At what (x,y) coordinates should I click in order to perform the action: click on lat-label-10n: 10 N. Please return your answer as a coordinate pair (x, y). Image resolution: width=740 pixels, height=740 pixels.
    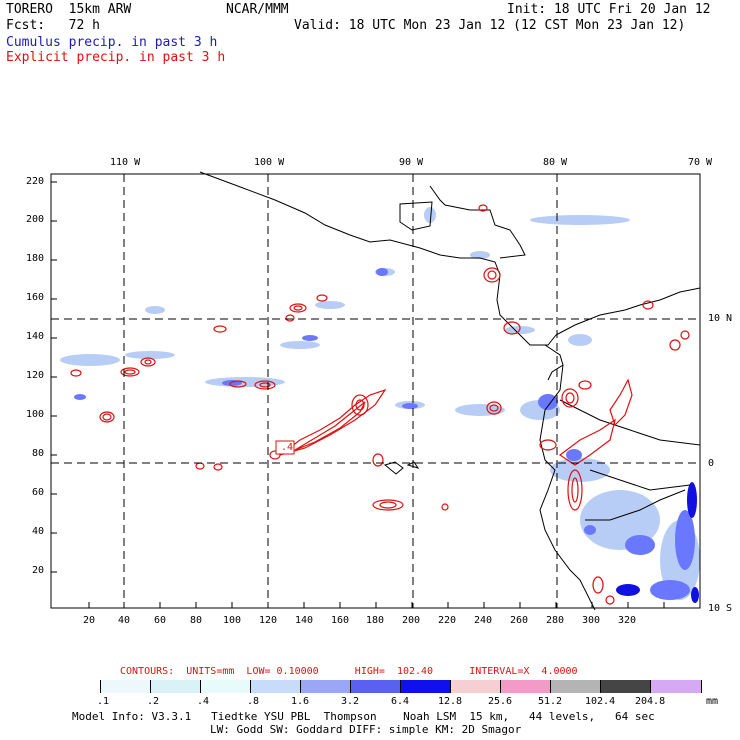
    Looking at the image, I should click on (720, 318).